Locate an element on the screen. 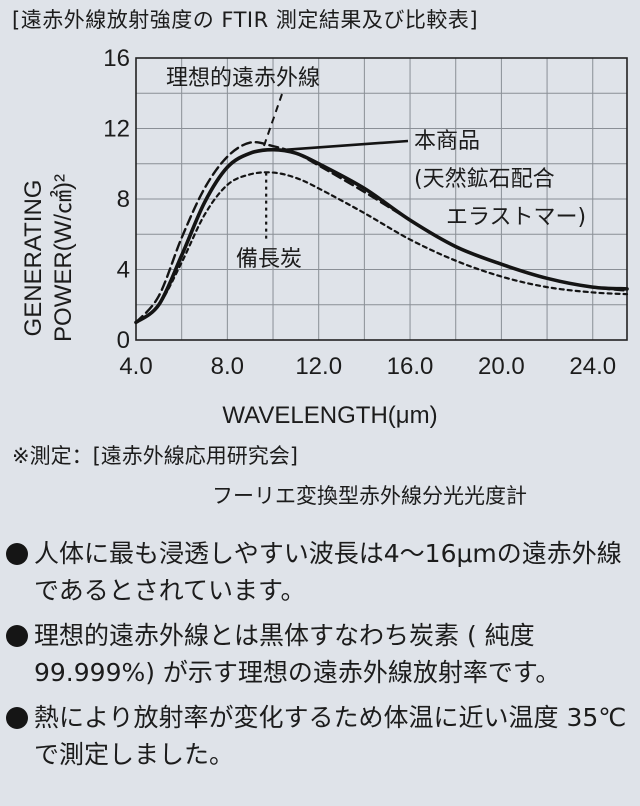 This screenshot has width=640, height=806. x-tick-label: 20.0 is located at coordinates (501, 366).